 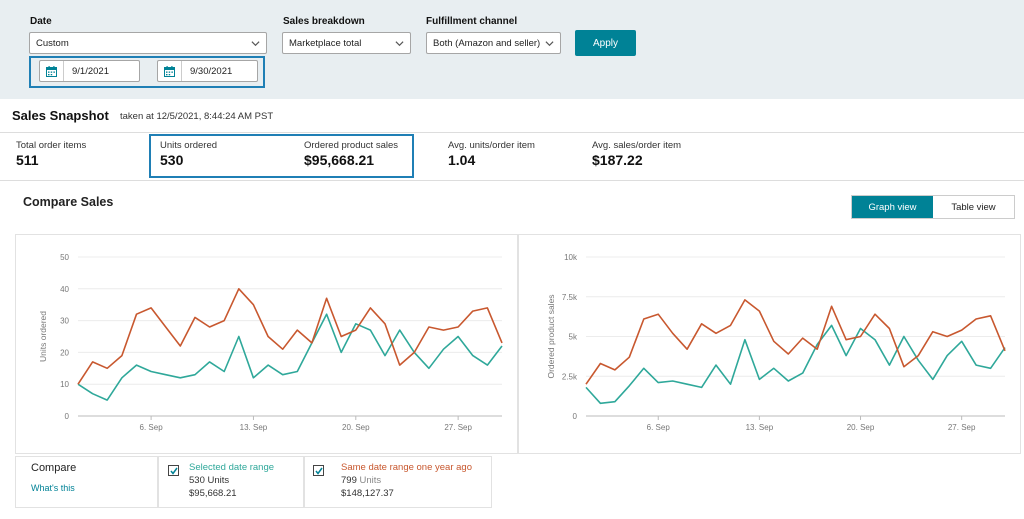 I want to click on metric-avg-sales: Avg. sales/order item $187.22, so click(x=636, y=154).